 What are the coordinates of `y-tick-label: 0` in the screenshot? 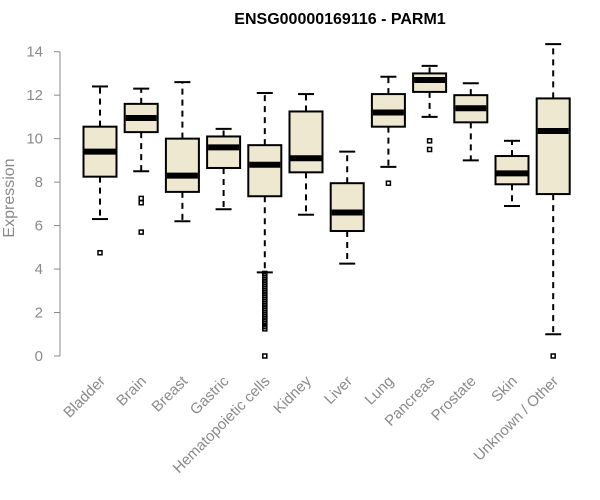 It's located at (39, 356).